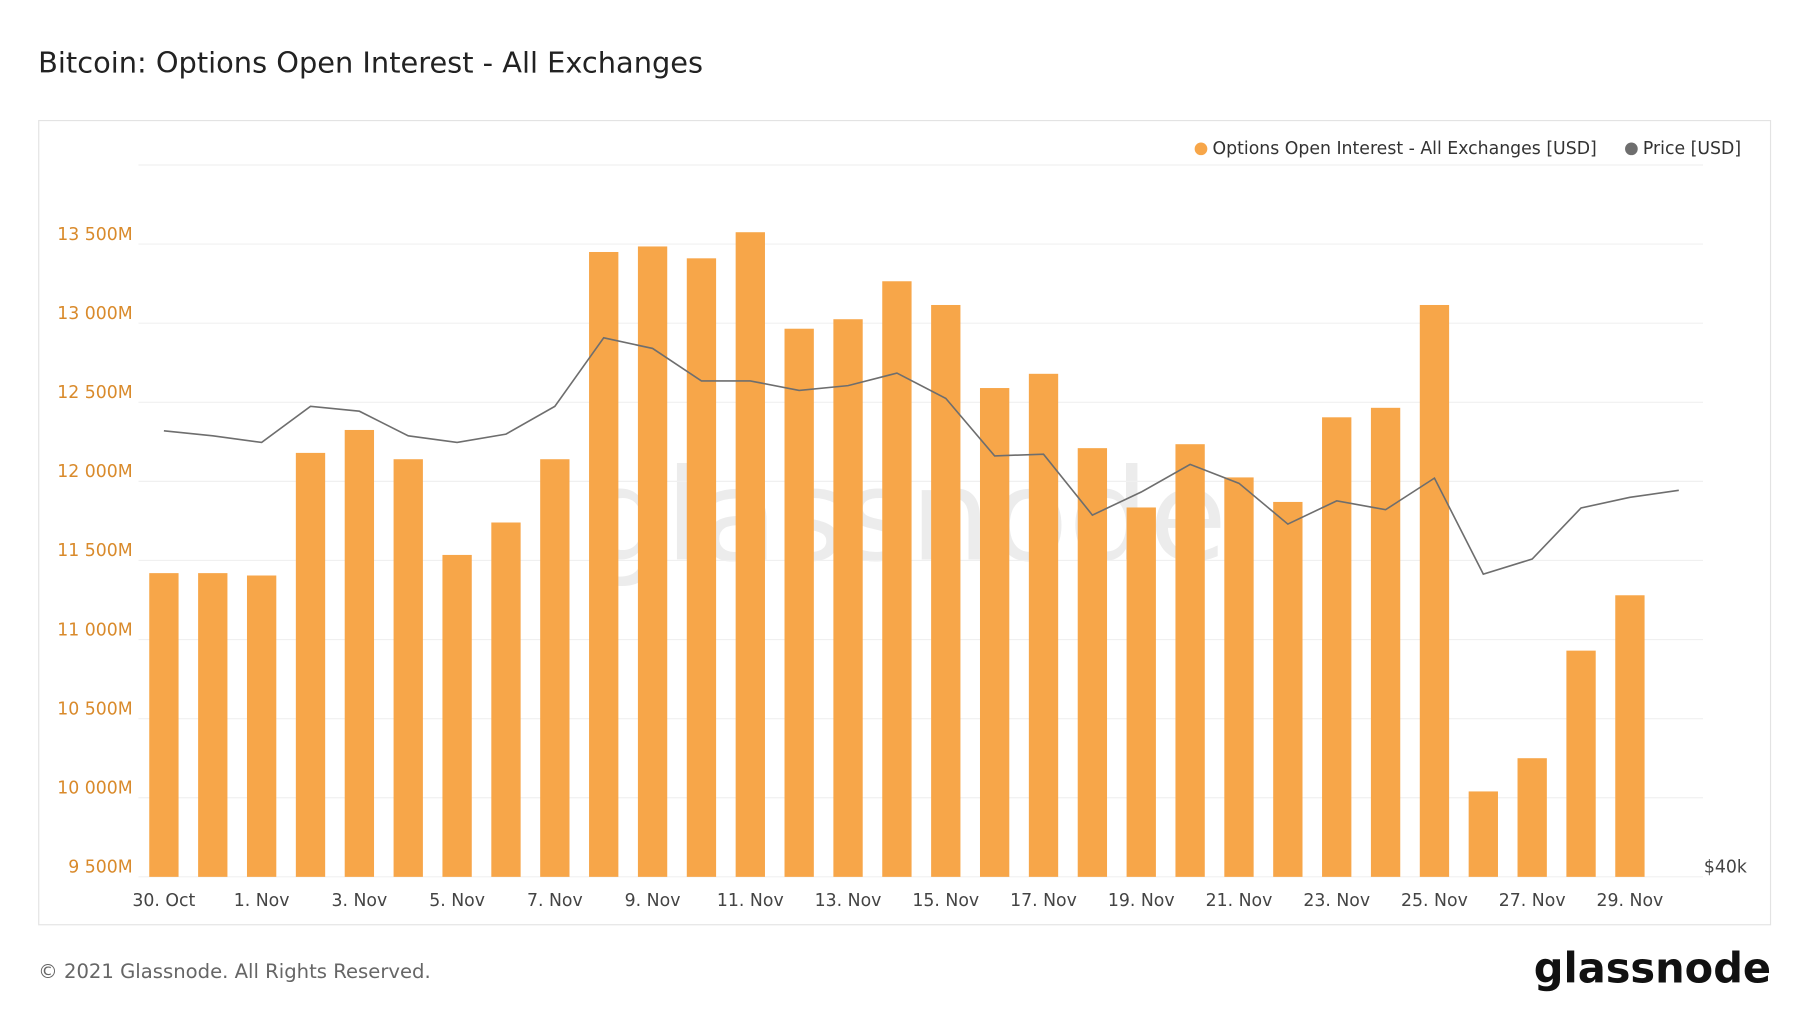 Image resolution: width=1800 pixels, height=1017 pixels. I want to click on logo: glassnode, so click(1652, 967).